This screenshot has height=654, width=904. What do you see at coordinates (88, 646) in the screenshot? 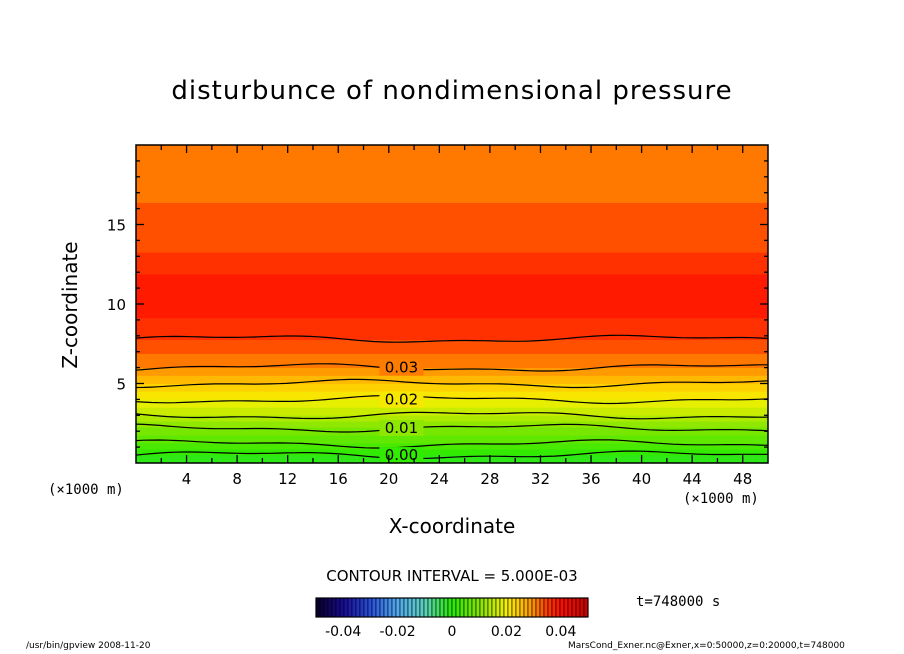
I see `footer-left: /usr/bin/gpview 2008-11-20` at bounding box center [88, 646].